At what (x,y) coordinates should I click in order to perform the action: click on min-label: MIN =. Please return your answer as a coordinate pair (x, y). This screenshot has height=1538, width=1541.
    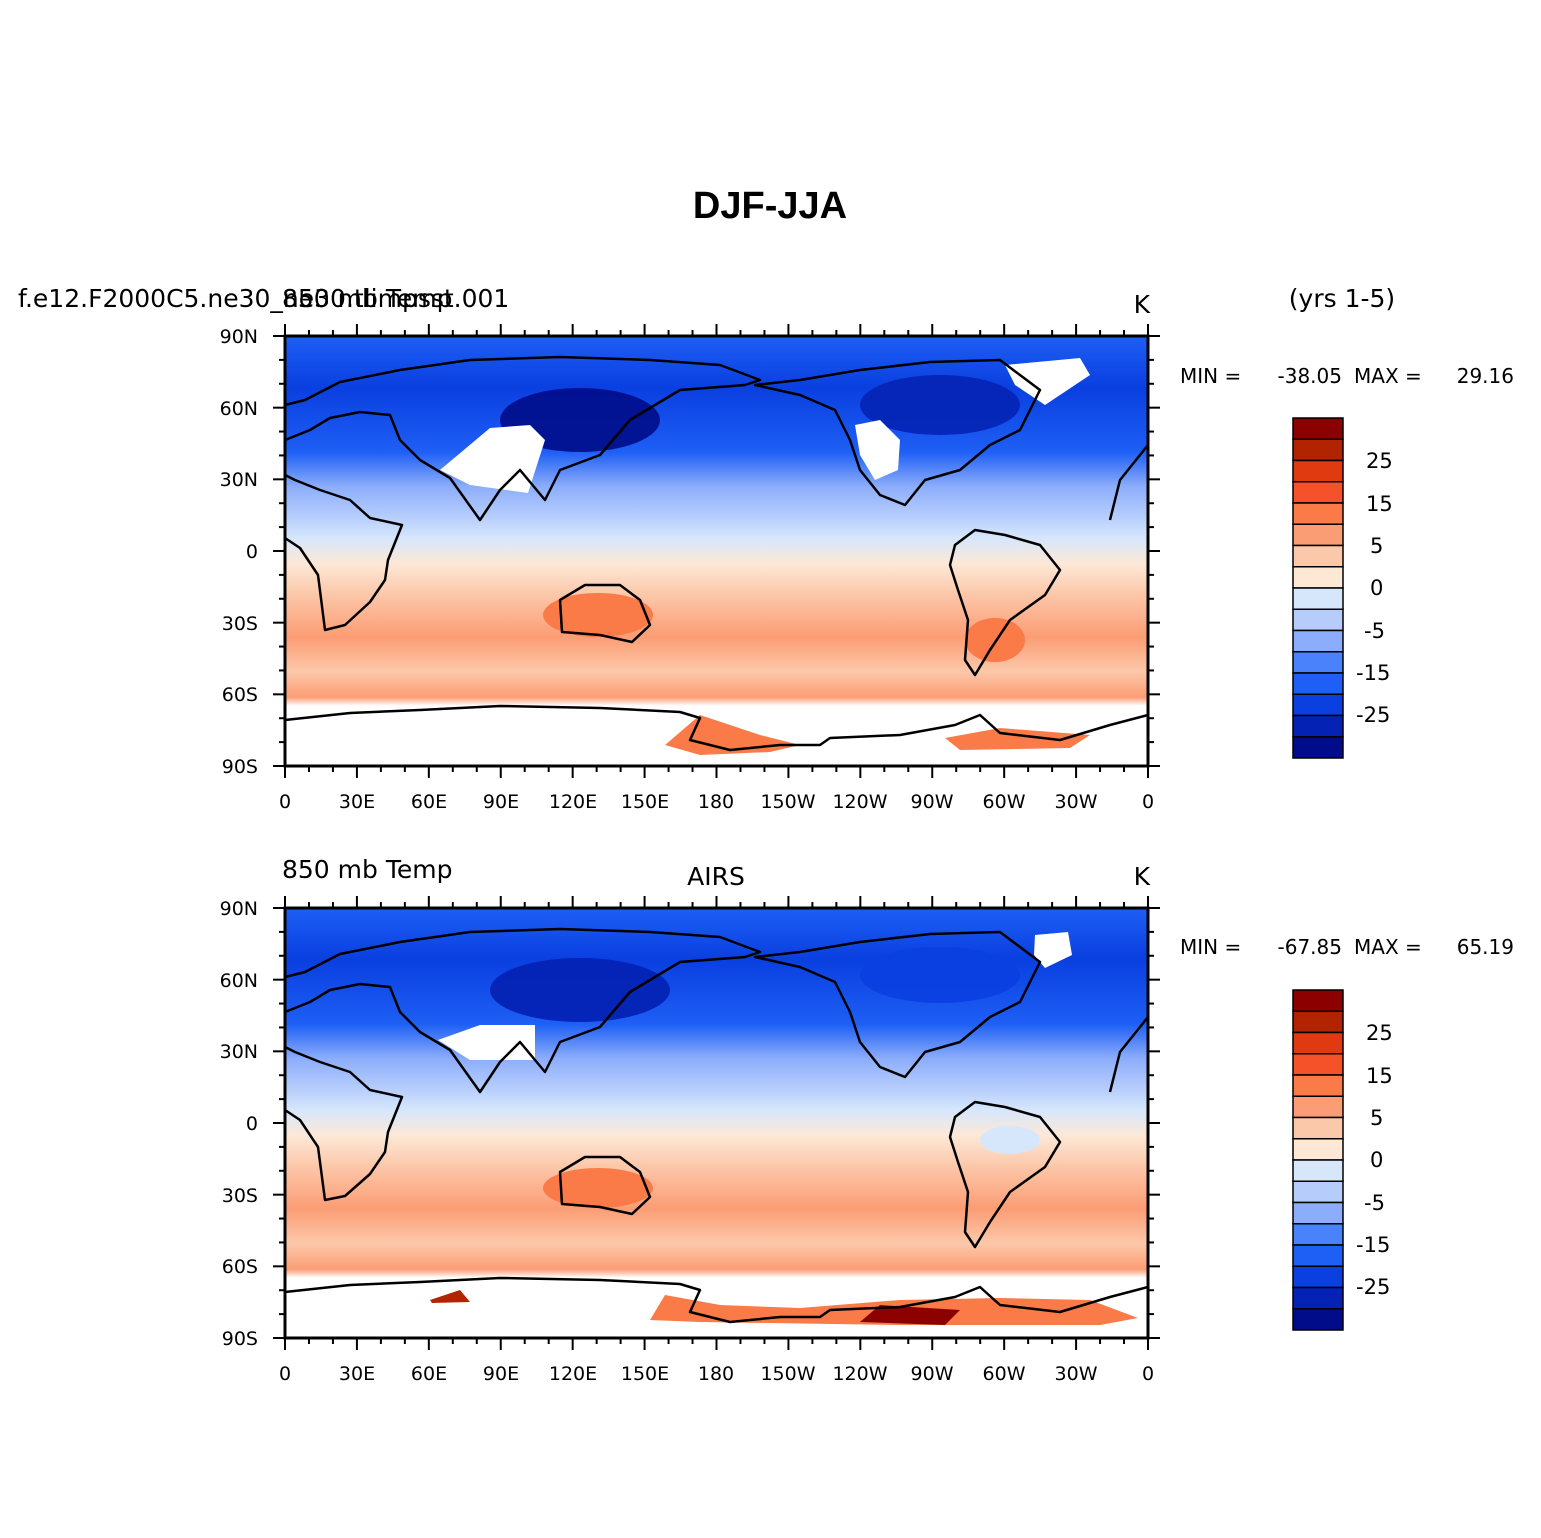
    Looking at the image, I should click on (1210, 376).